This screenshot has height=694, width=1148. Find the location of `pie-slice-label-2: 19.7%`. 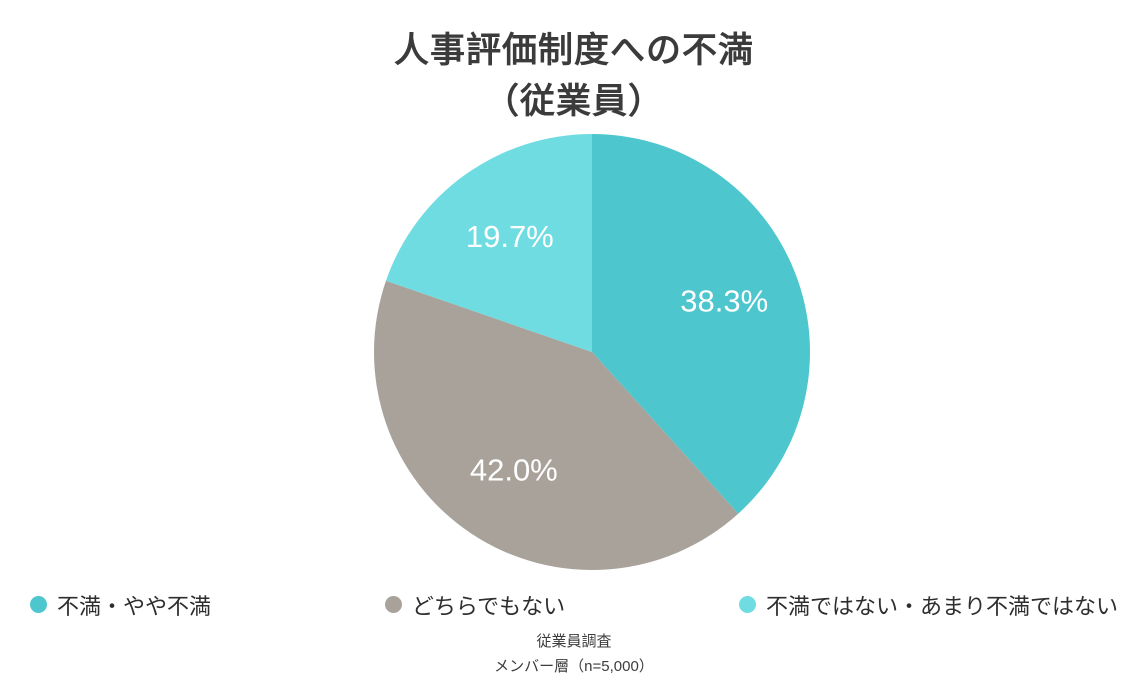

pie-slice-label-2: 19.7% is located at coordinates (510, 236).